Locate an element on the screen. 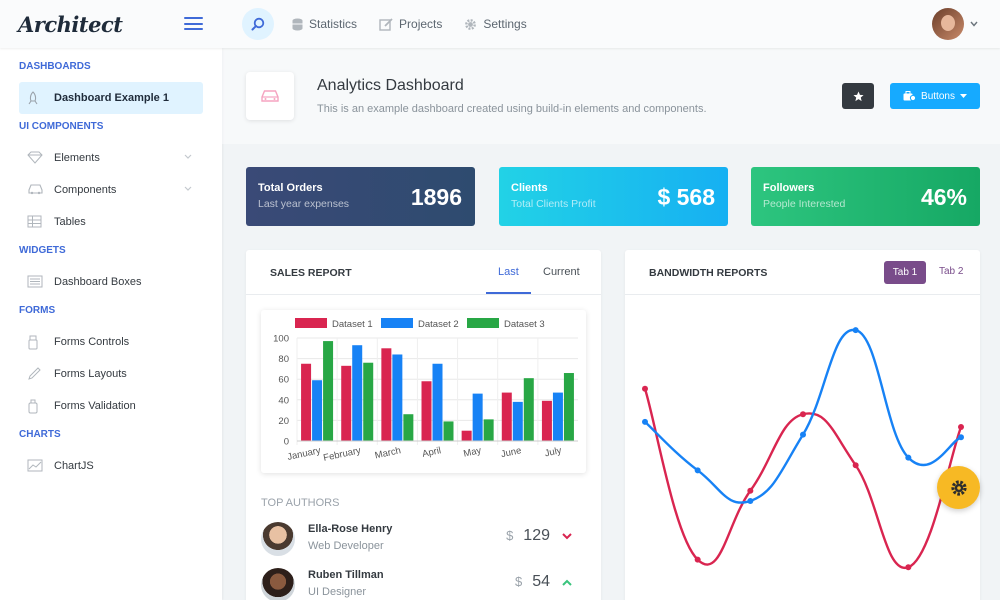 The height and width of the screenshot is (600, 1000). panel-header: BANDWIDTH REPORTS Tab 1 Tab 2 is located at coordinates (802, 272).